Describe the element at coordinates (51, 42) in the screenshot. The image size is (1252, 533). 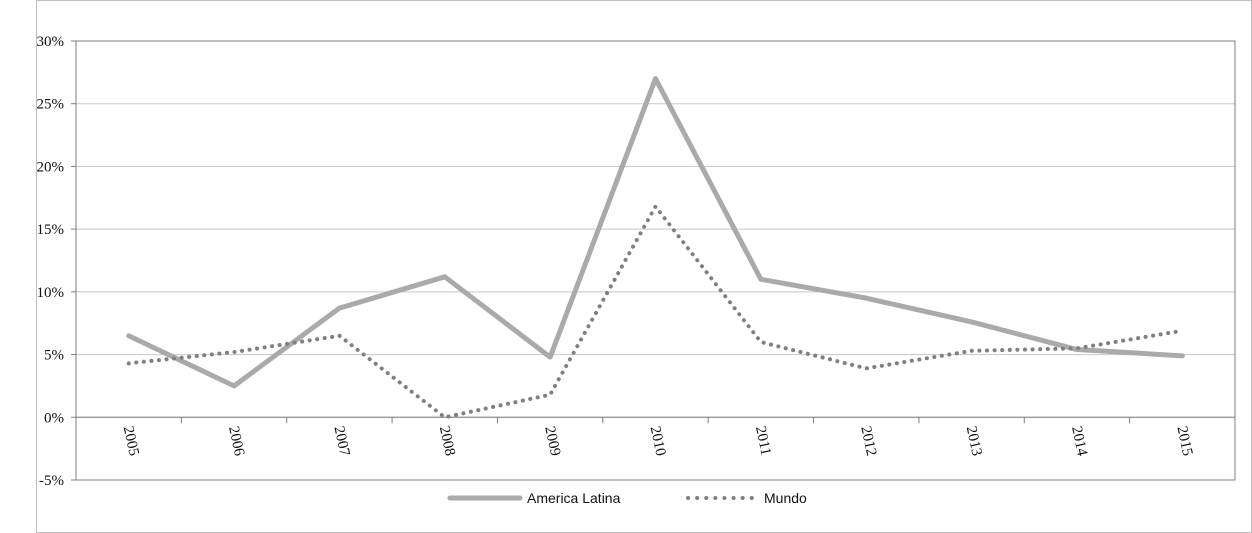
I see `y-tick-label: 30%` at that location.